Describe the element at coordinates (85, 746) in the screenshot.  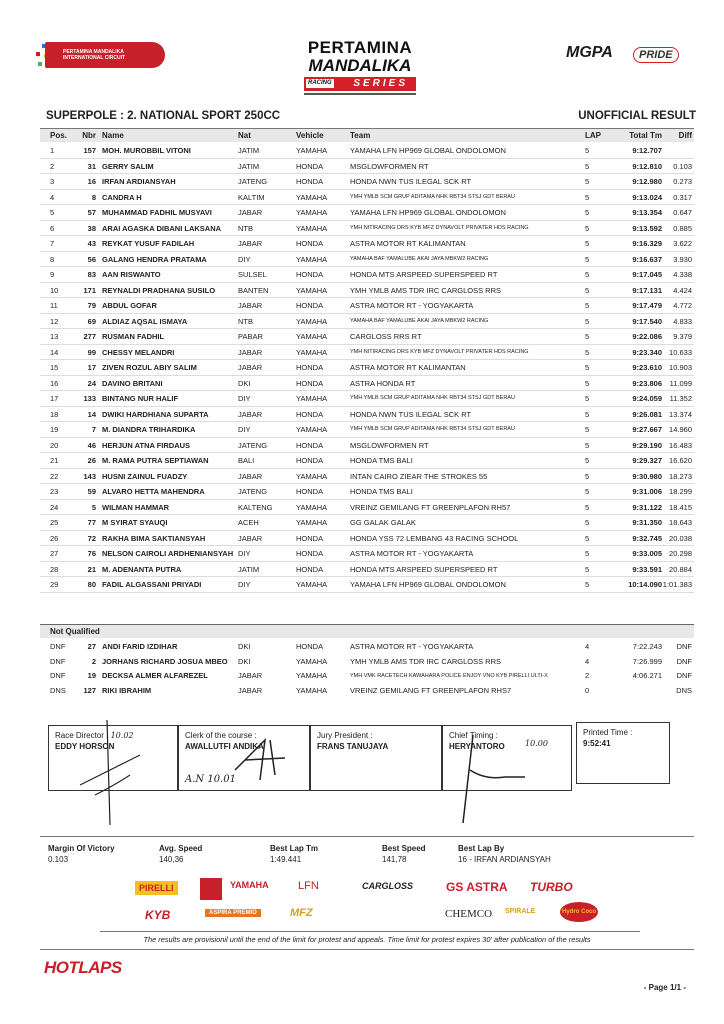
I see `official-name: EDDY HORSON` at that location.